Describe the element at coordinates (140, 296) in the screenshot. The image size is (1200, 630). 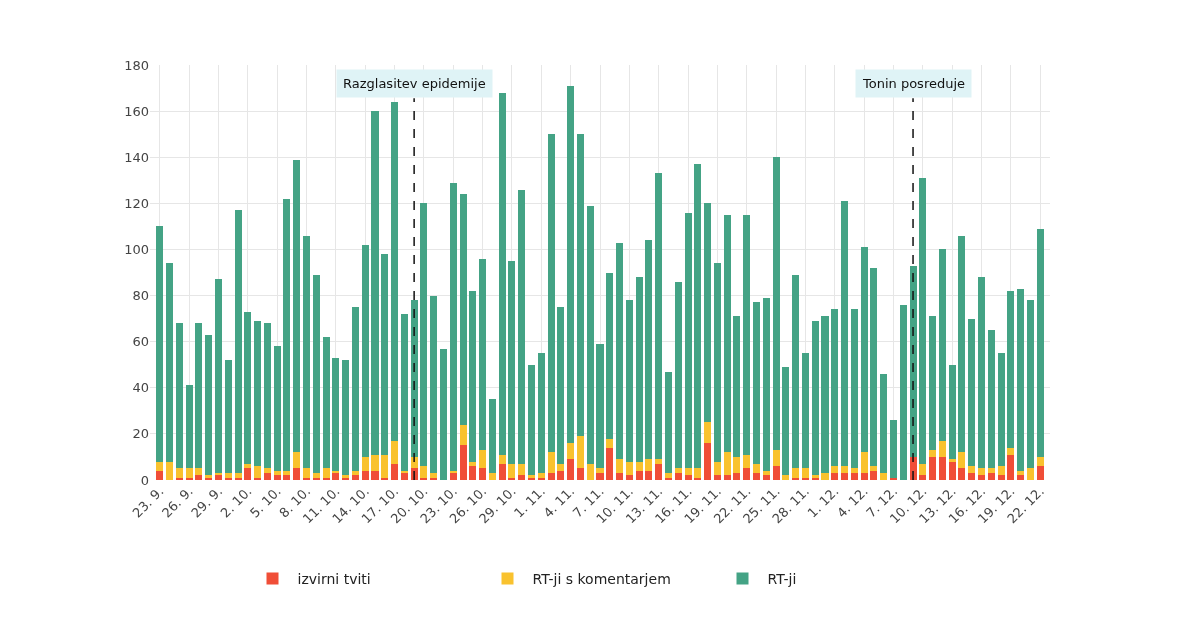
I see `y-tick-label: 80` at that location.